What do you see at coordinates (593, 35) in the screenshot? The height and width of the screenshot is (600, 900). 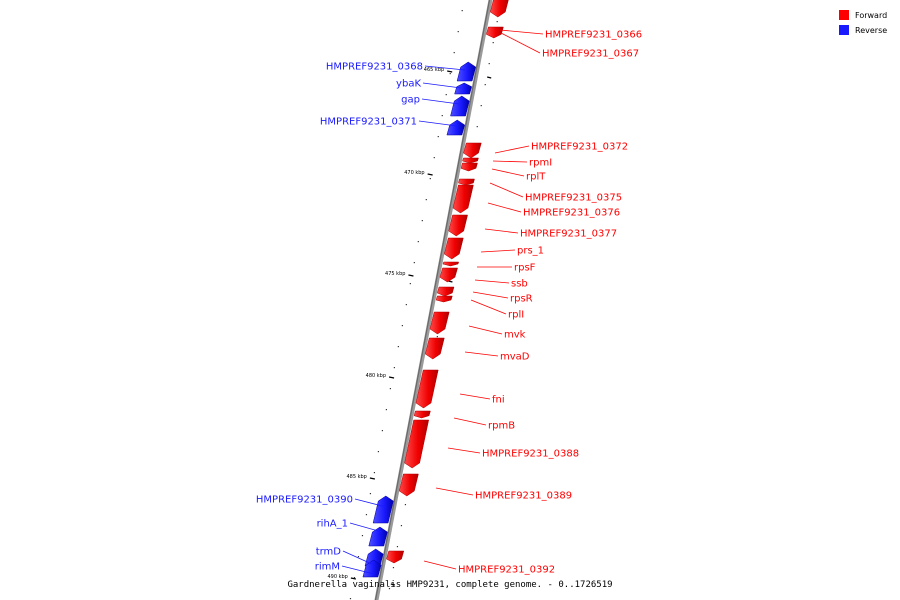 I see `gene-label: HMPREF9231_0366` at bounding box center [593, 35].